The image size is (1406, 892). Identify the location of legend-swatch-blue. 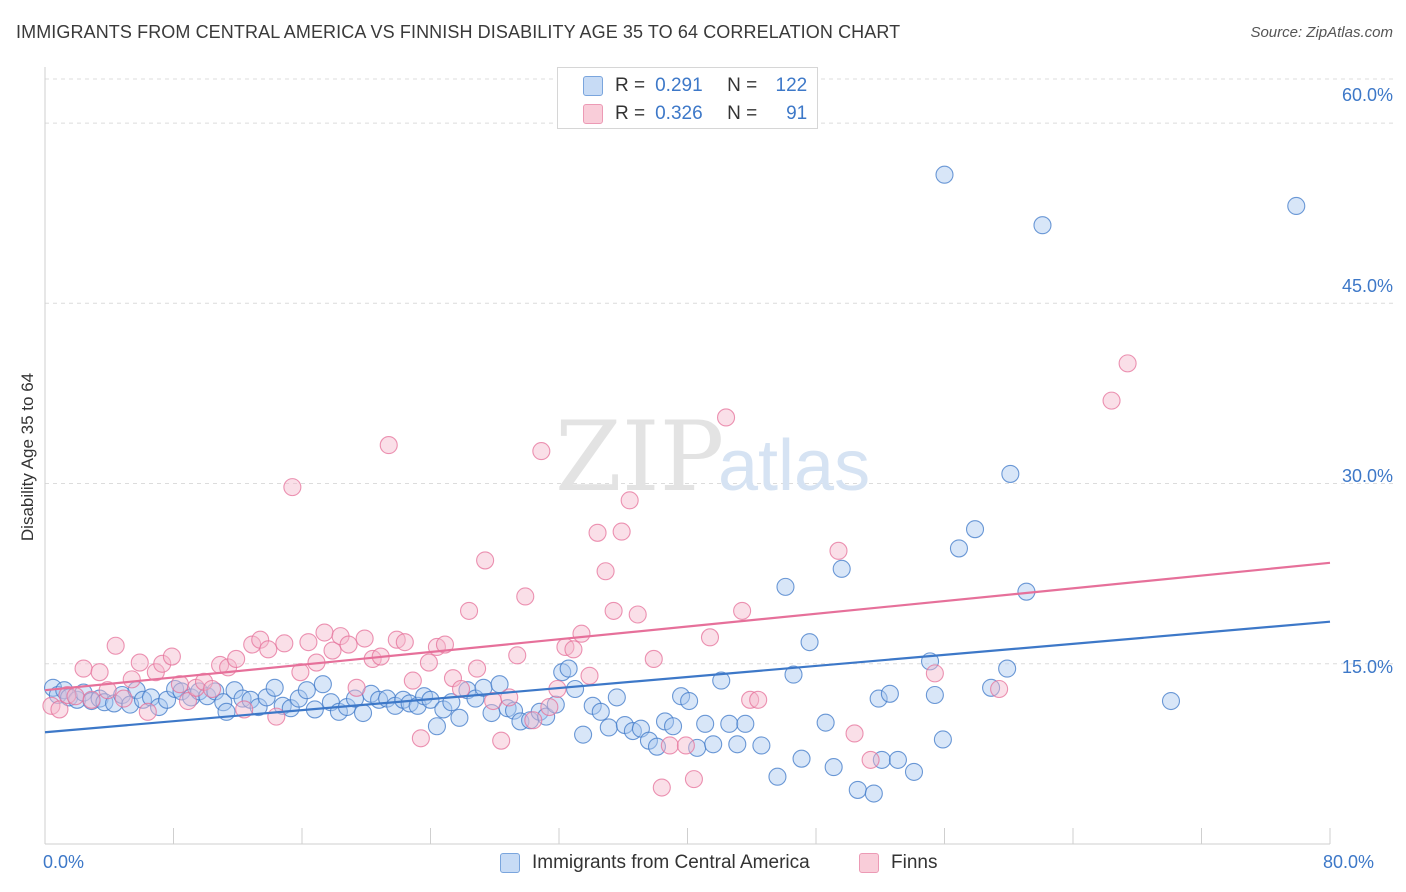
(593, 86).